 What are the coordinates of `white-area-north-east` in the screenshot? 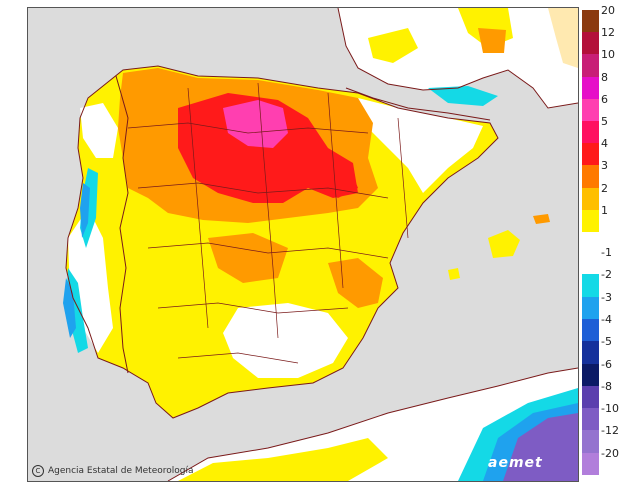 It's located at (420, 145).